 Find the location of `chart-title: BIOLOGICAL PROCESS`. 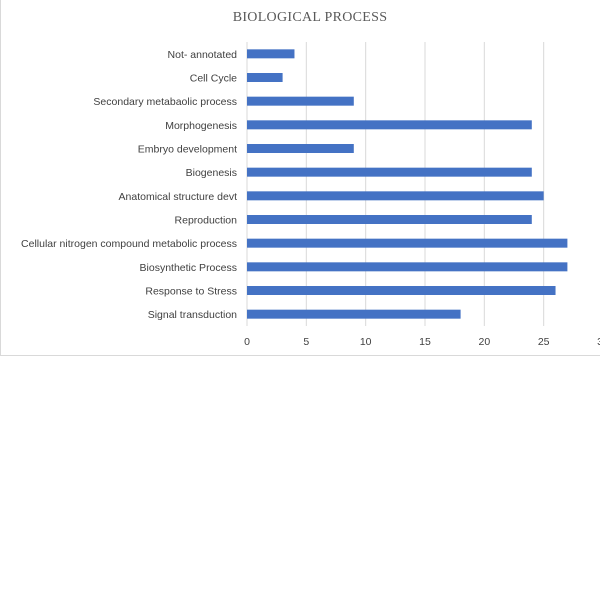

chart-title: BIOLOGICAL PROCESS is located at coordinates (310, 17).